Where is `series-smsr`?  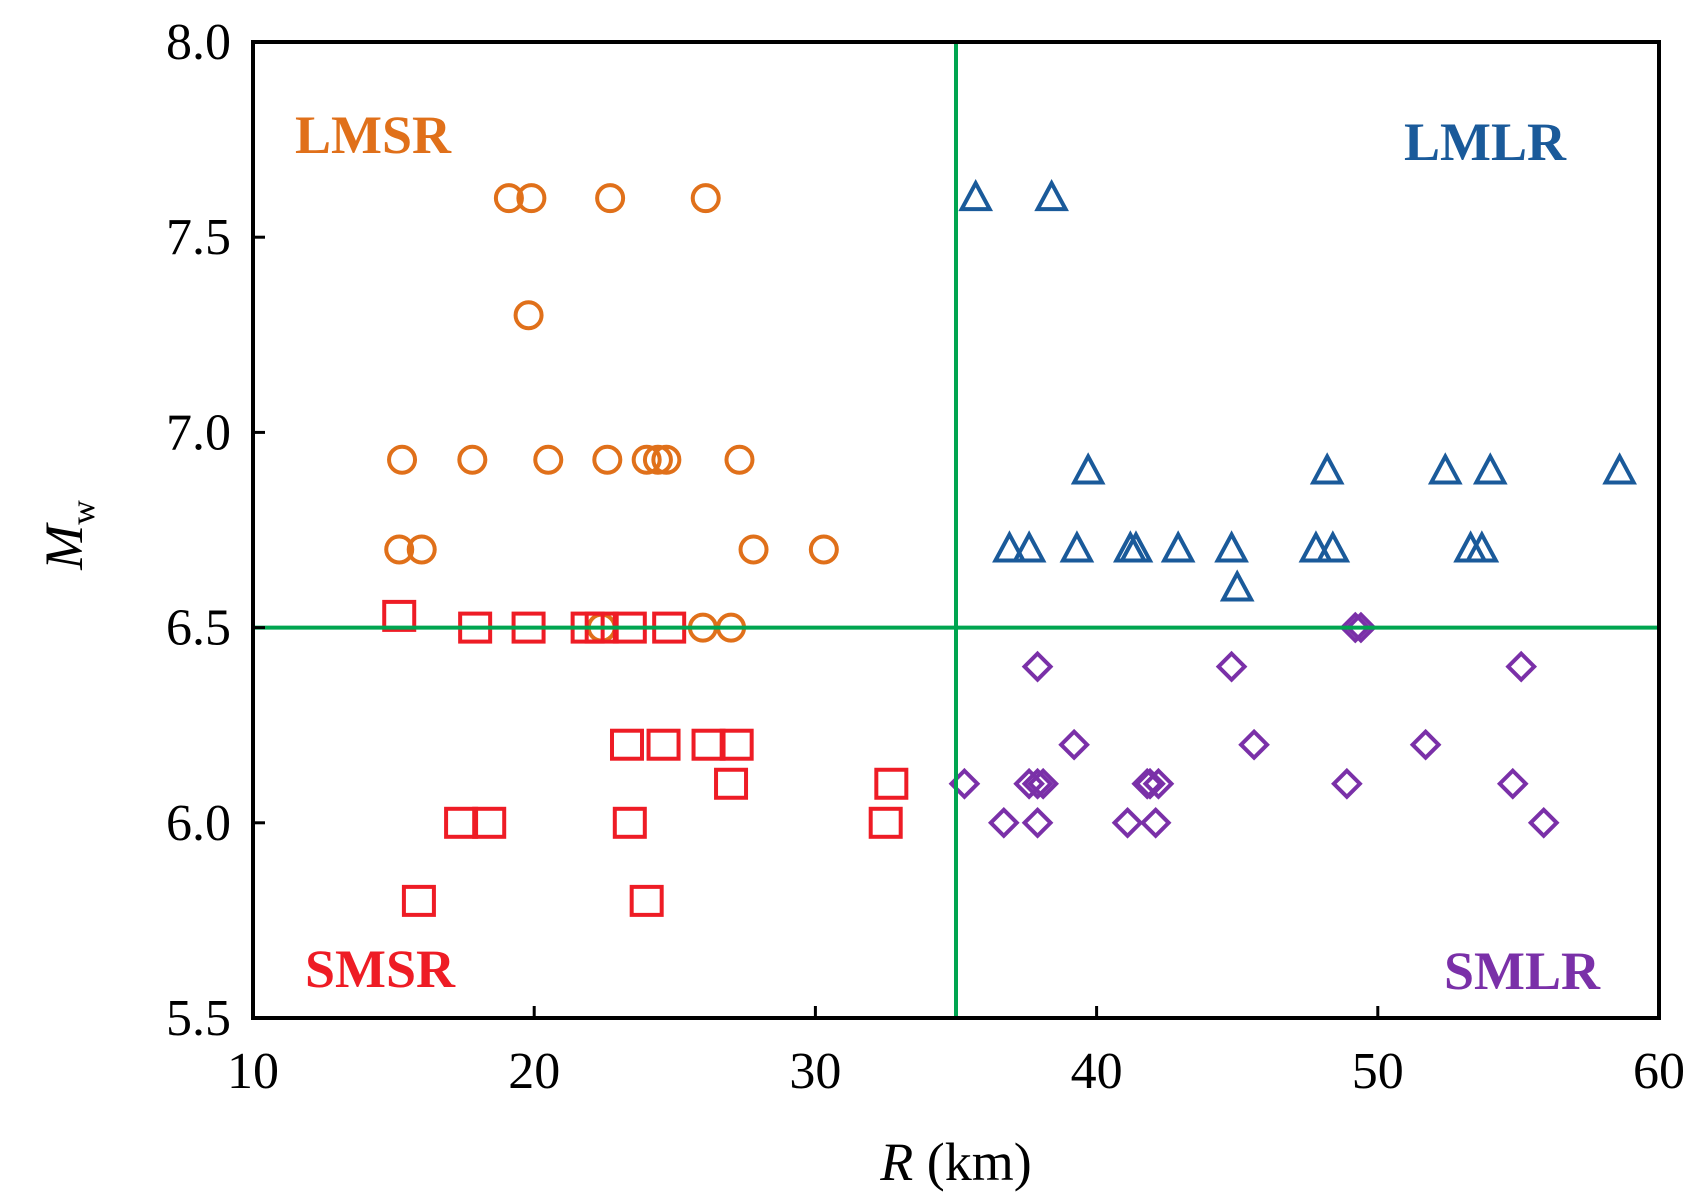
series-smsr is located at coordinates (645, 758).